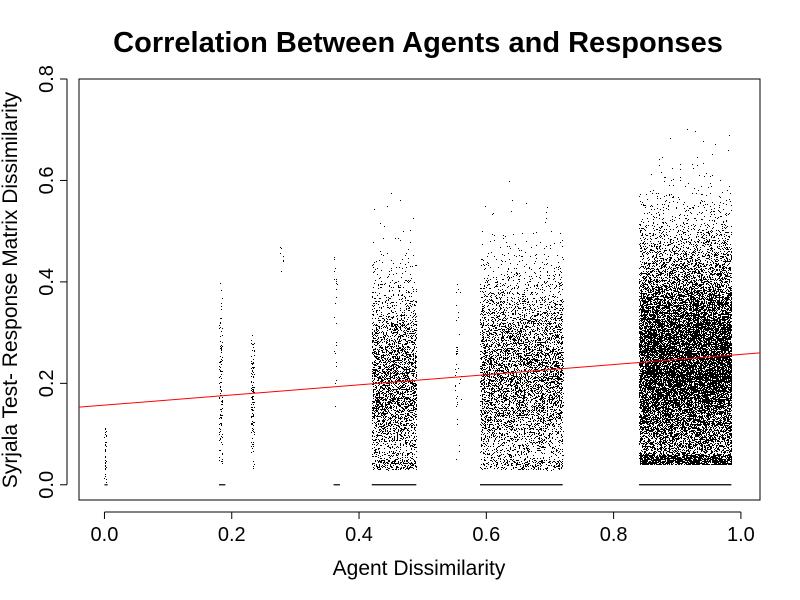 Image resolution: width=800 pixels, height=600 pixels. What do you see at coordinates (47, 383) in the screenshot?
I see `y-tick-label: 0.2` at bounding box center [47, 383].